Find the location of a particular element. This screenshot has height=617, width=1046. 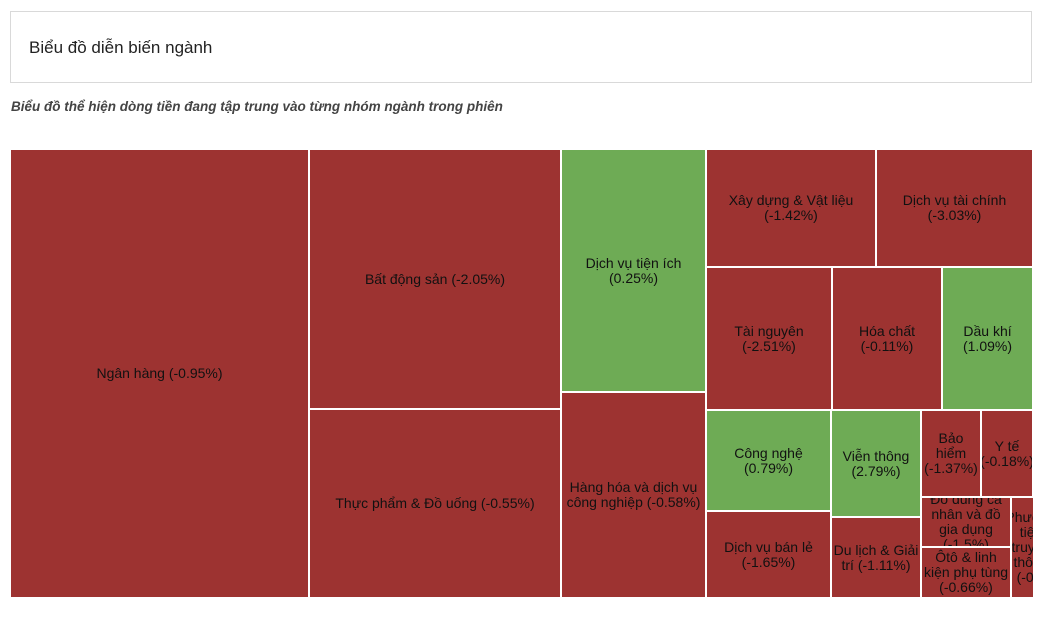

treemap-tile-label: Ôtô & linh kiện phụ tùng (-0.66%) is located at coordinates (966, 572).